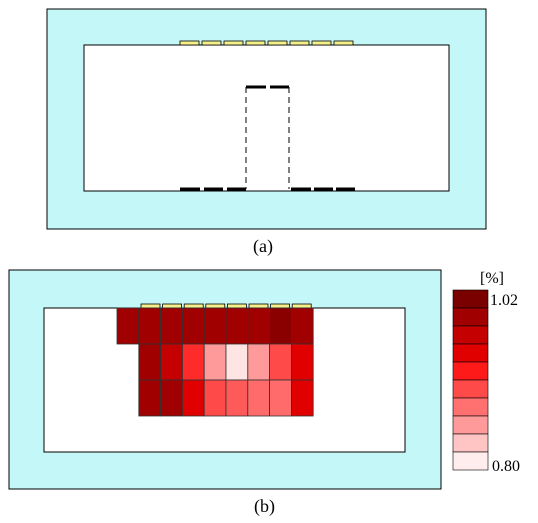  I want to click on colorbar-max-label: 1.02, so click(504, 300).